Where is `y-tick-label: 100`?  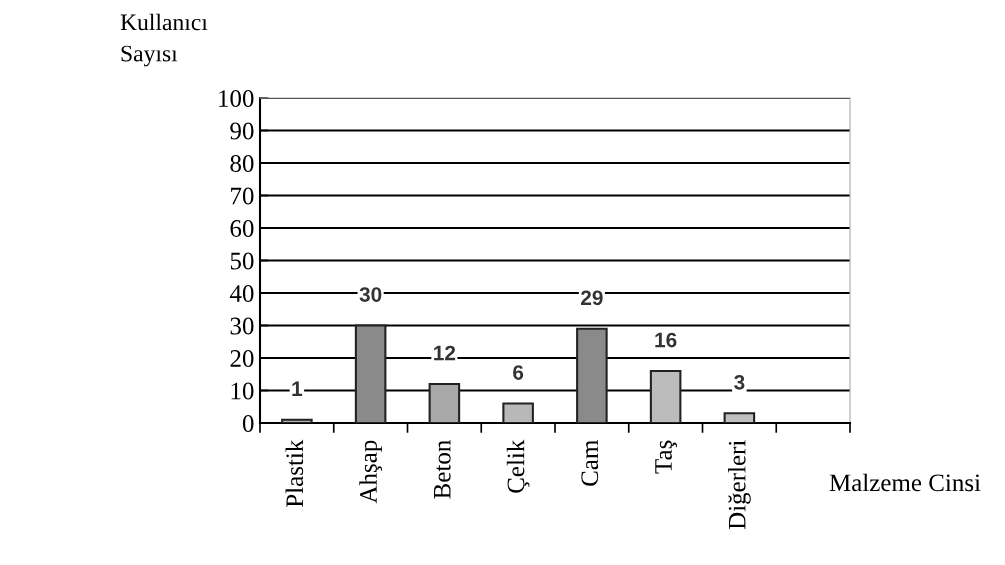 y-tick-label: 100 is located at coordinates (236, 98).